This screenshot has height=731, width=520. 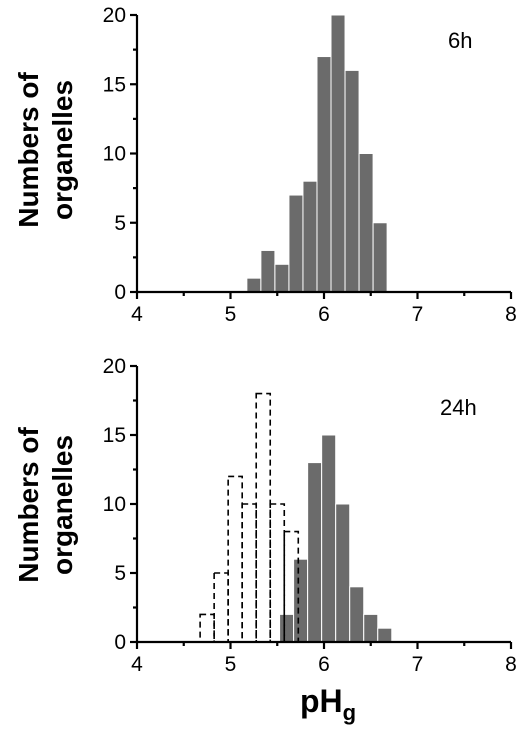 What do you see at coordinates (349, 712) in the screenshot?
I see `x-axis-label-subscript: g` at bounding box center [349, 712].